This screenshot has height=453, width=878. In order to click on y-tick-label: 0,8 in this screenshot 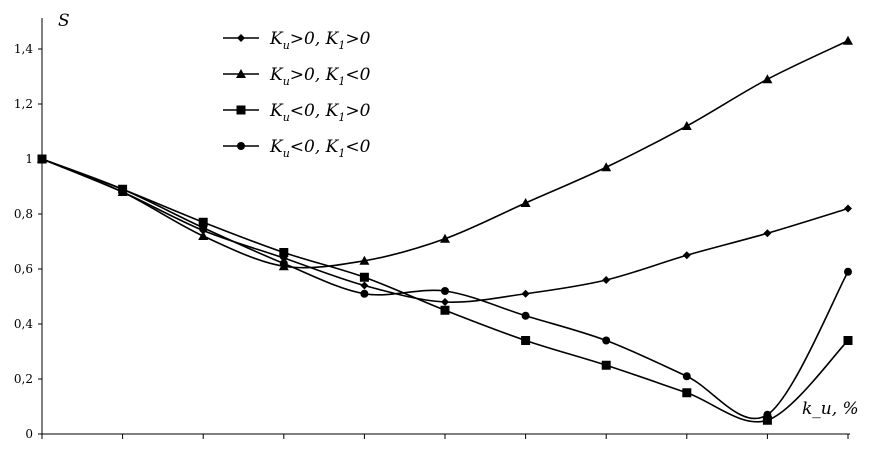, I will do `click(23, 214)`.